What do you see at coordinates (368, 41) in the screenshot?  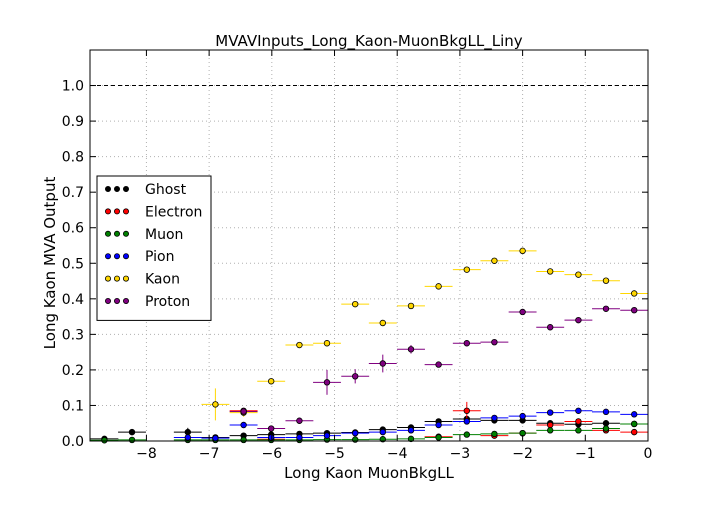 I see `chart-title: MVAVInputs_Long_Kaon-MuonBkgLL_Liny` at bounding box center [368, 41].